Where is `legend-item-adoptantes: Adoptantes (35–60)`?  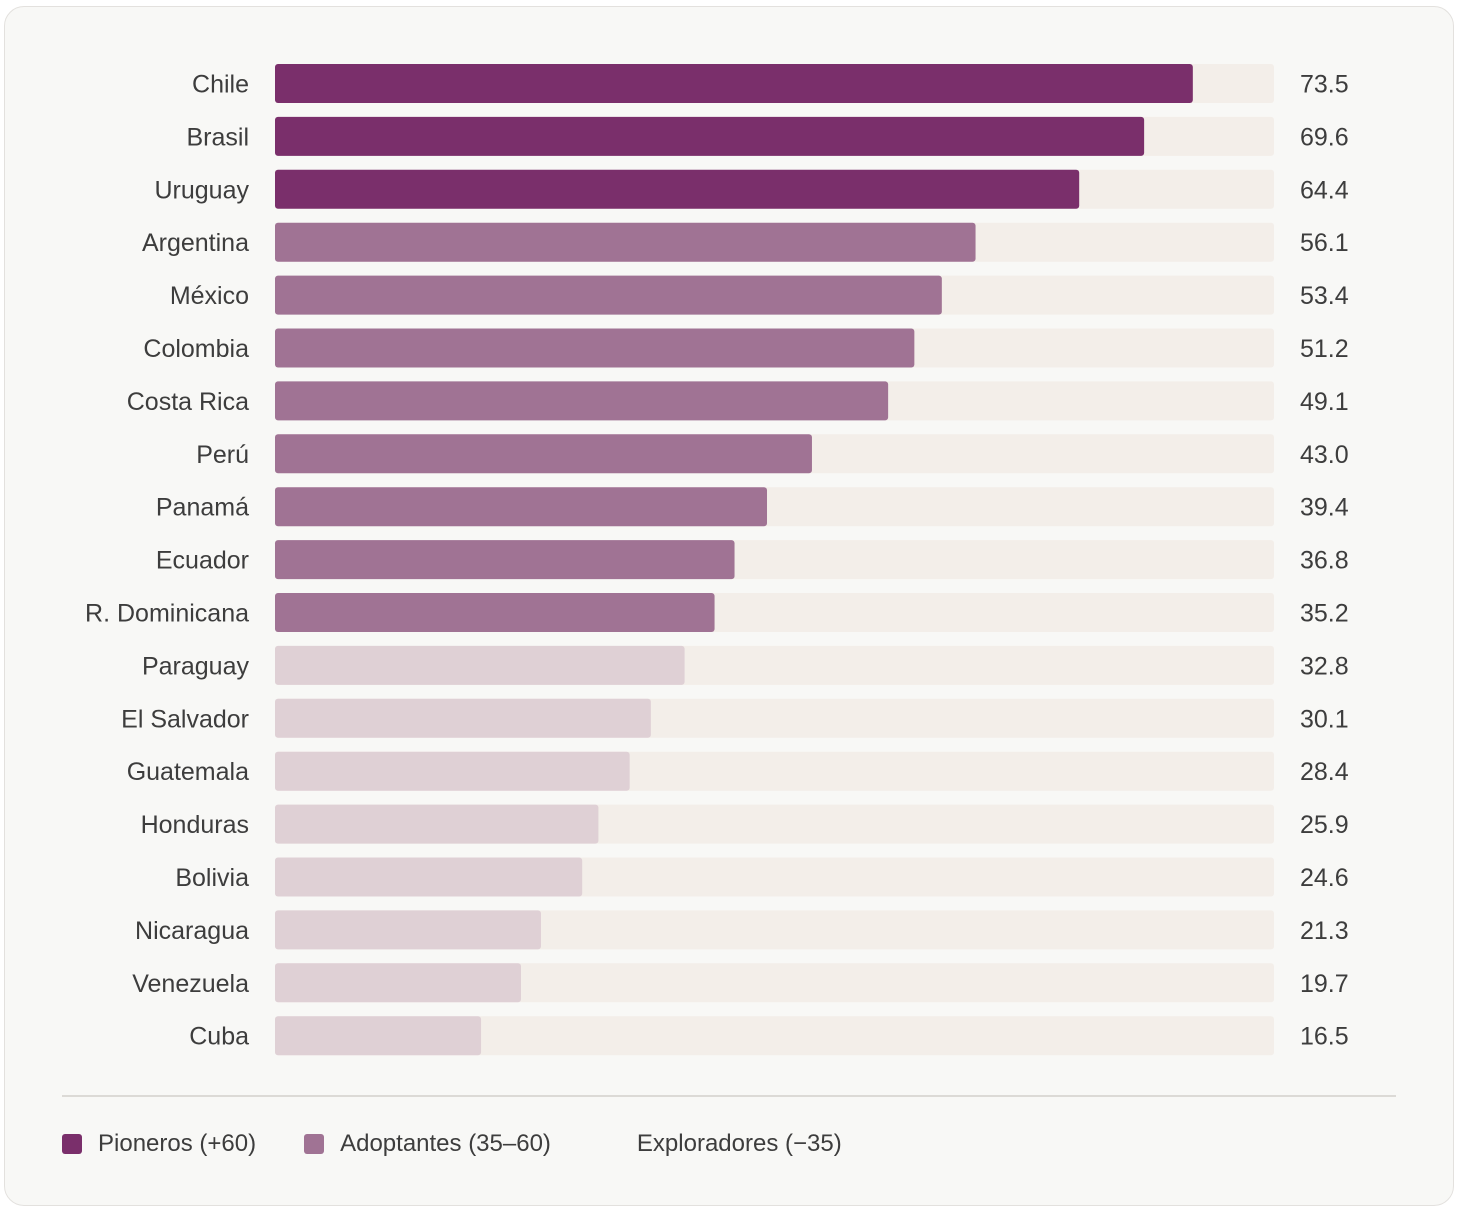 legend-item-adoptantes: Adoptantes (35–60) is located at coordinates (427, 1144).